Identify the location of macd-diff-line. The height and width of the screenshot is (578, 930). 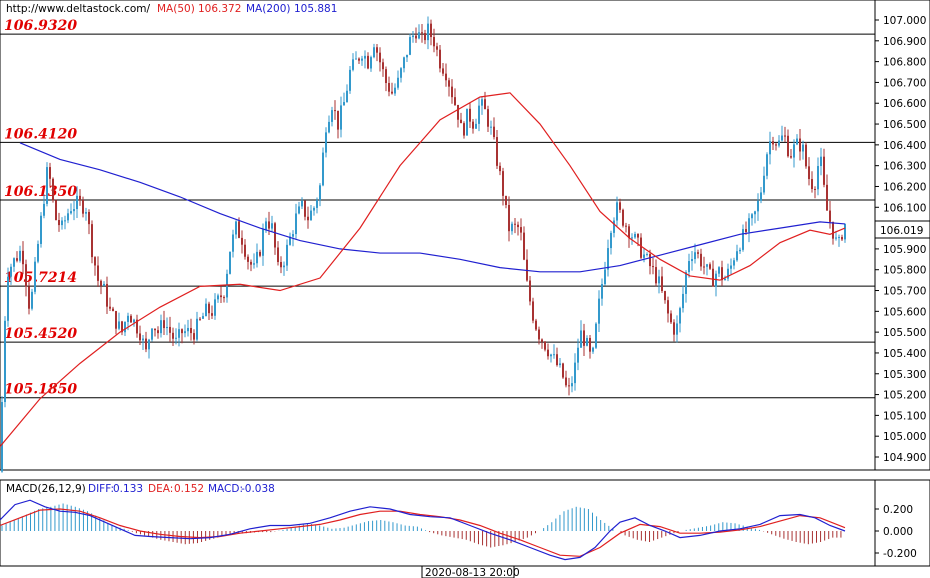
(423, 530).